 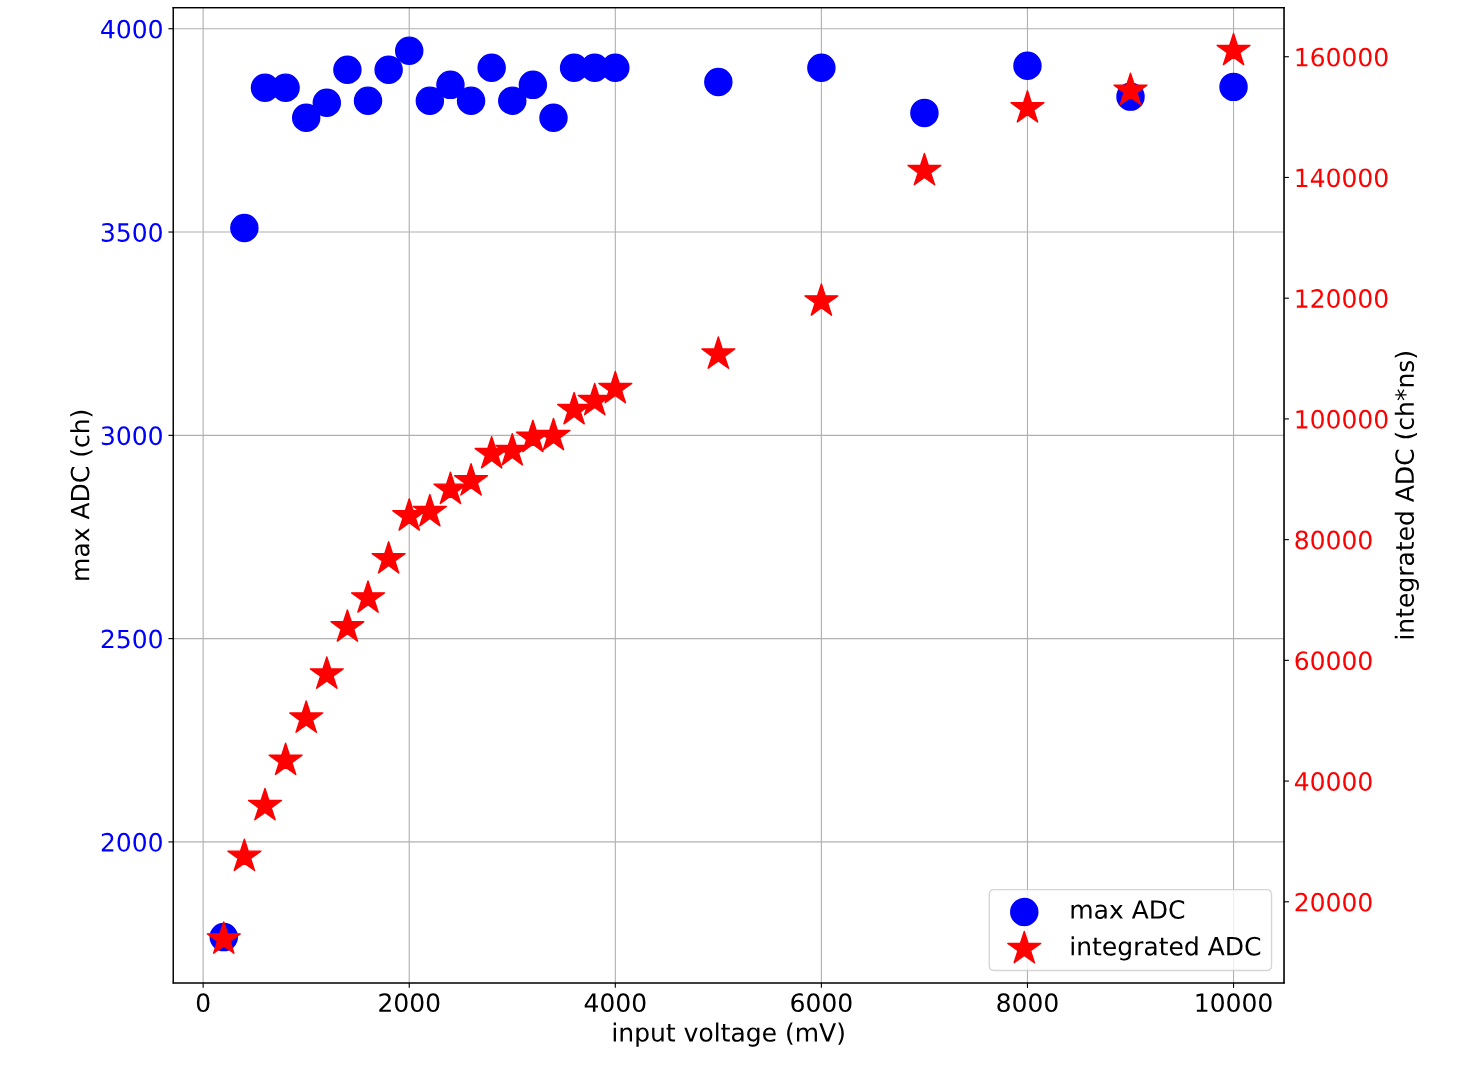 I want to click on y2-tick-label: 140000, so click(x=1342, y=178).